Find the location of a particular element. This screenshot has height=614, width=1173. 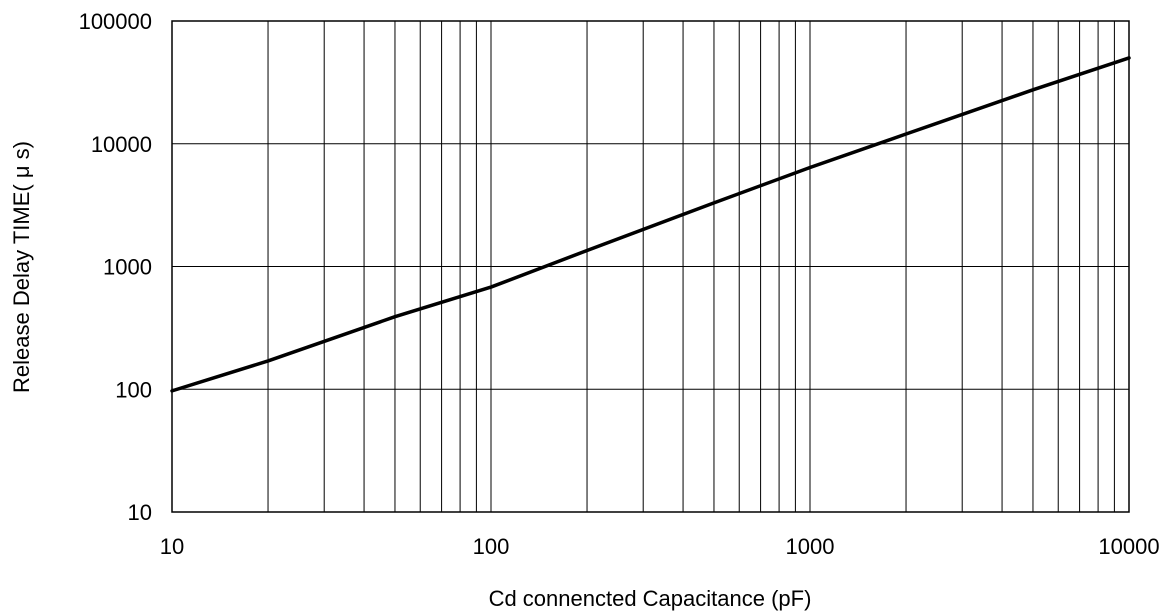

y-tick-label: 10 is located at coordinates (140, 512).